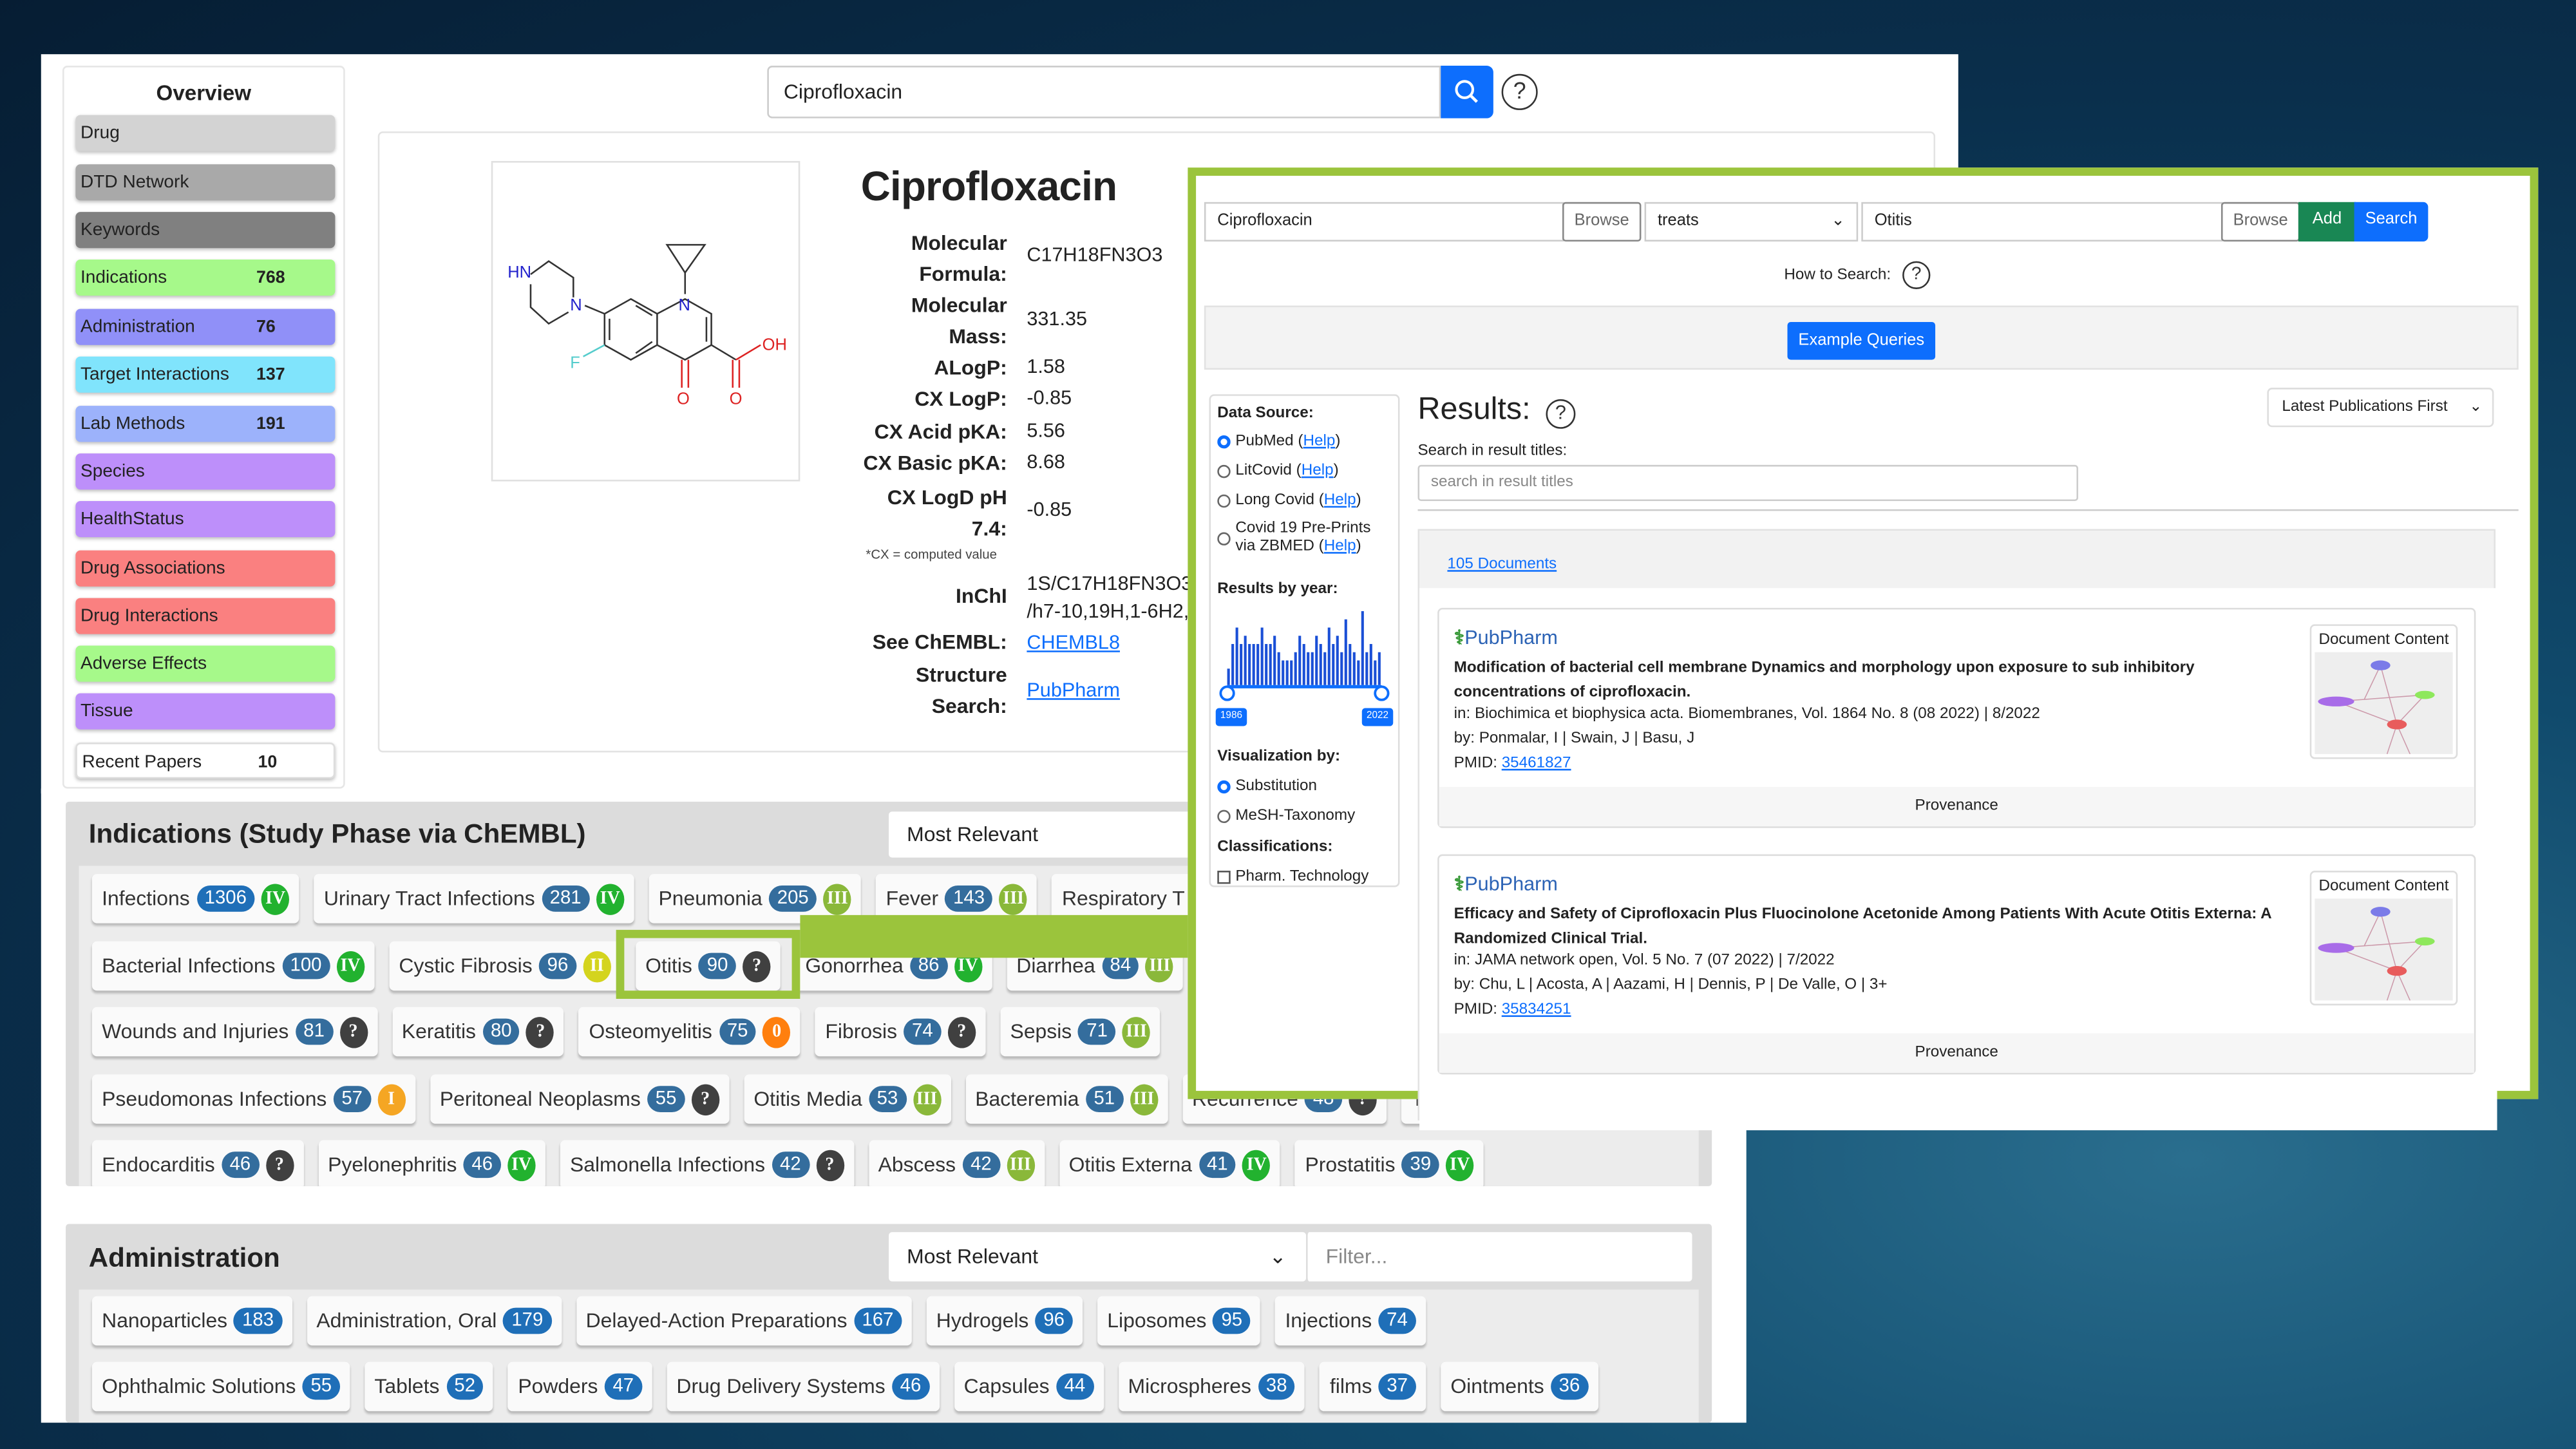  What do you see at coordinates (1345, 652) in the screenshot?
I see `year-bar` at bounding box center [1345, 652].